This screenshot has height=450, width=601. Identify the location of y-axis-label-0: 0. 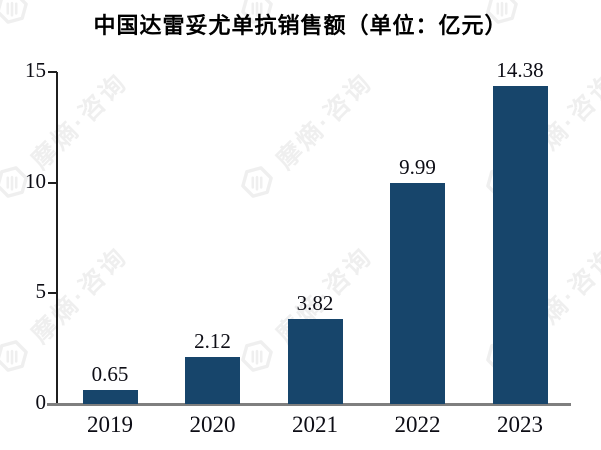
(41, 402).